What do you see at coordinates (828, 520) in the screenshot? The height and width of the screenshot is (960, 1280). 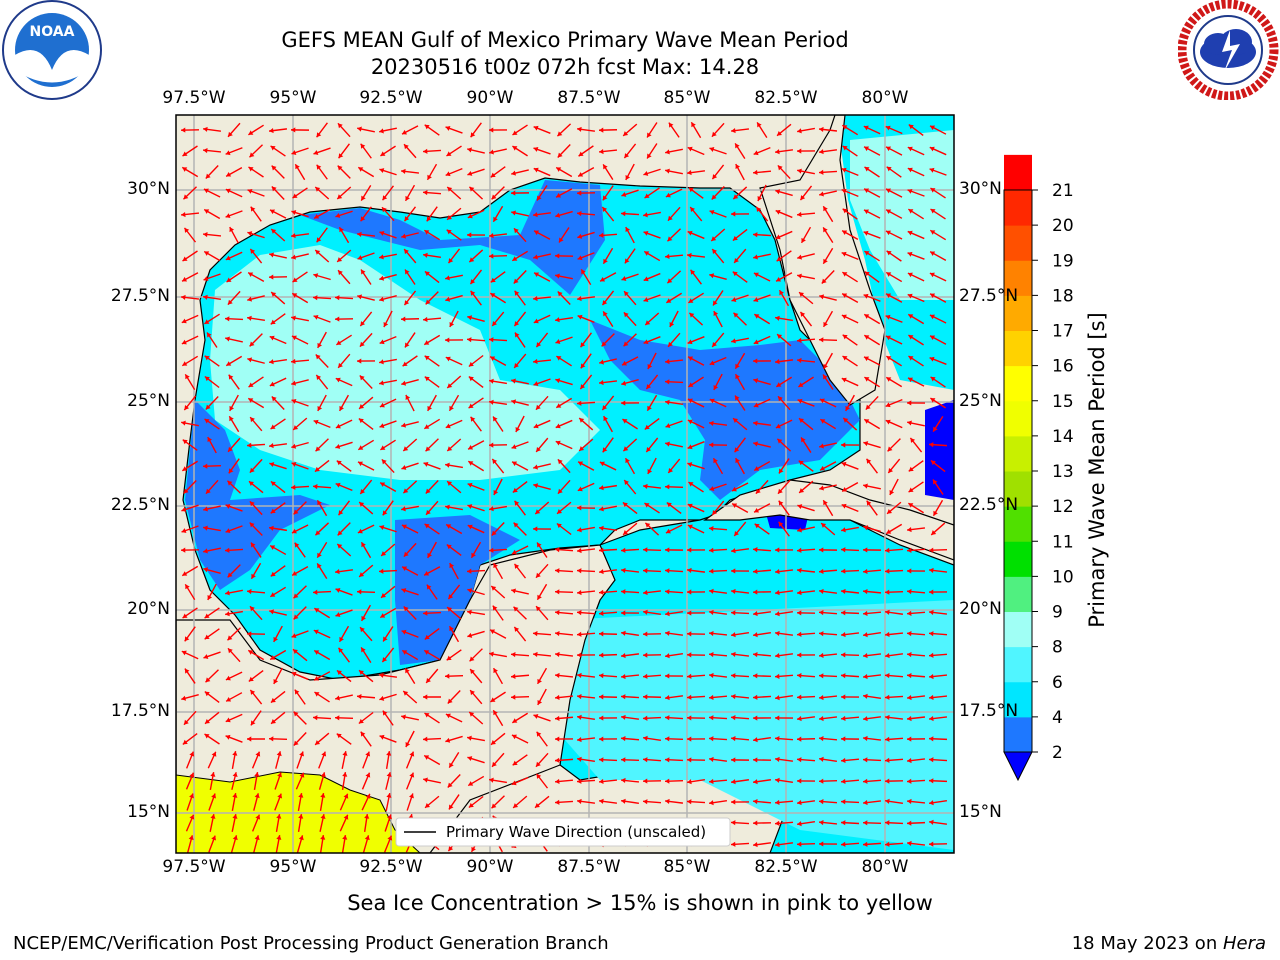 I see `cuba-land` at bounding box center [828, 520].